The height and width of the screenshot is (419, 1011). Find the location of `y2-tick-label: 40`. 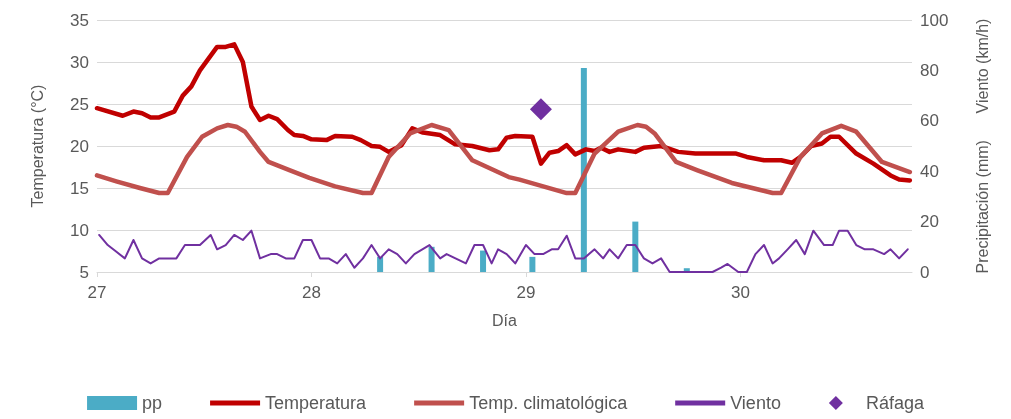

y2-tick-label: 40 is located at coordinates (929, 171).